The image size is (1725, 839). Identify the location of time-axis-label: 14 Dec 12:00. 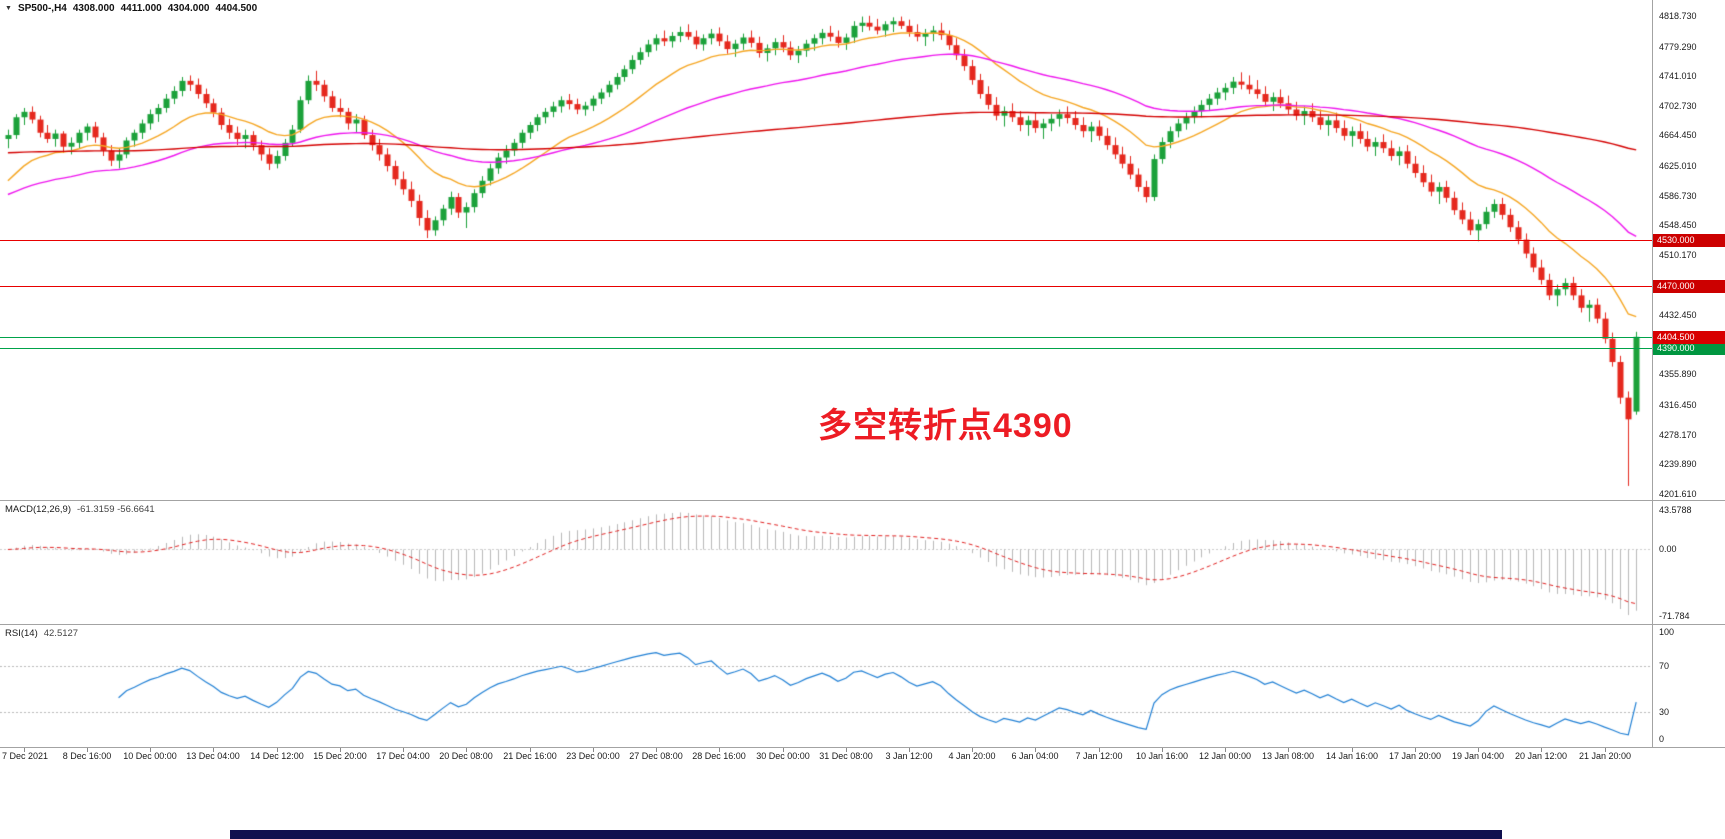
(277, 756).